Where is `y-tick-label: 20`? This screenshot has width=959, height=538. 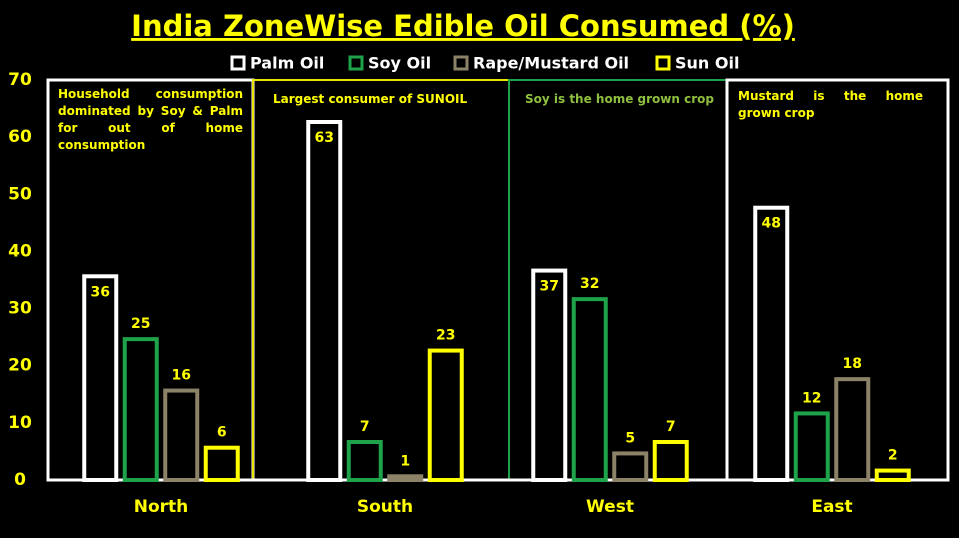 y-tick-label: 20 is located at coordinates (20, 366).